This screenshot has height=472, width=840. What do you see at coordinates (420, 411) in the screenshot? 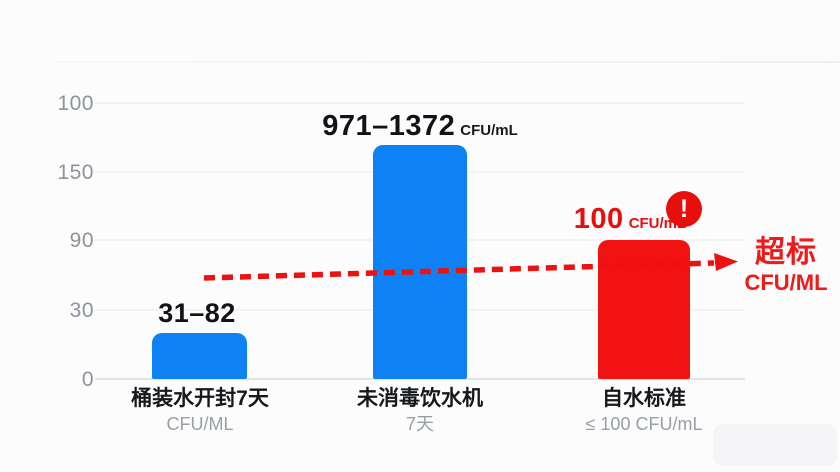
I see `x-axis-label: 未消毒饮水机 7天` at bounding box center [420, 411].